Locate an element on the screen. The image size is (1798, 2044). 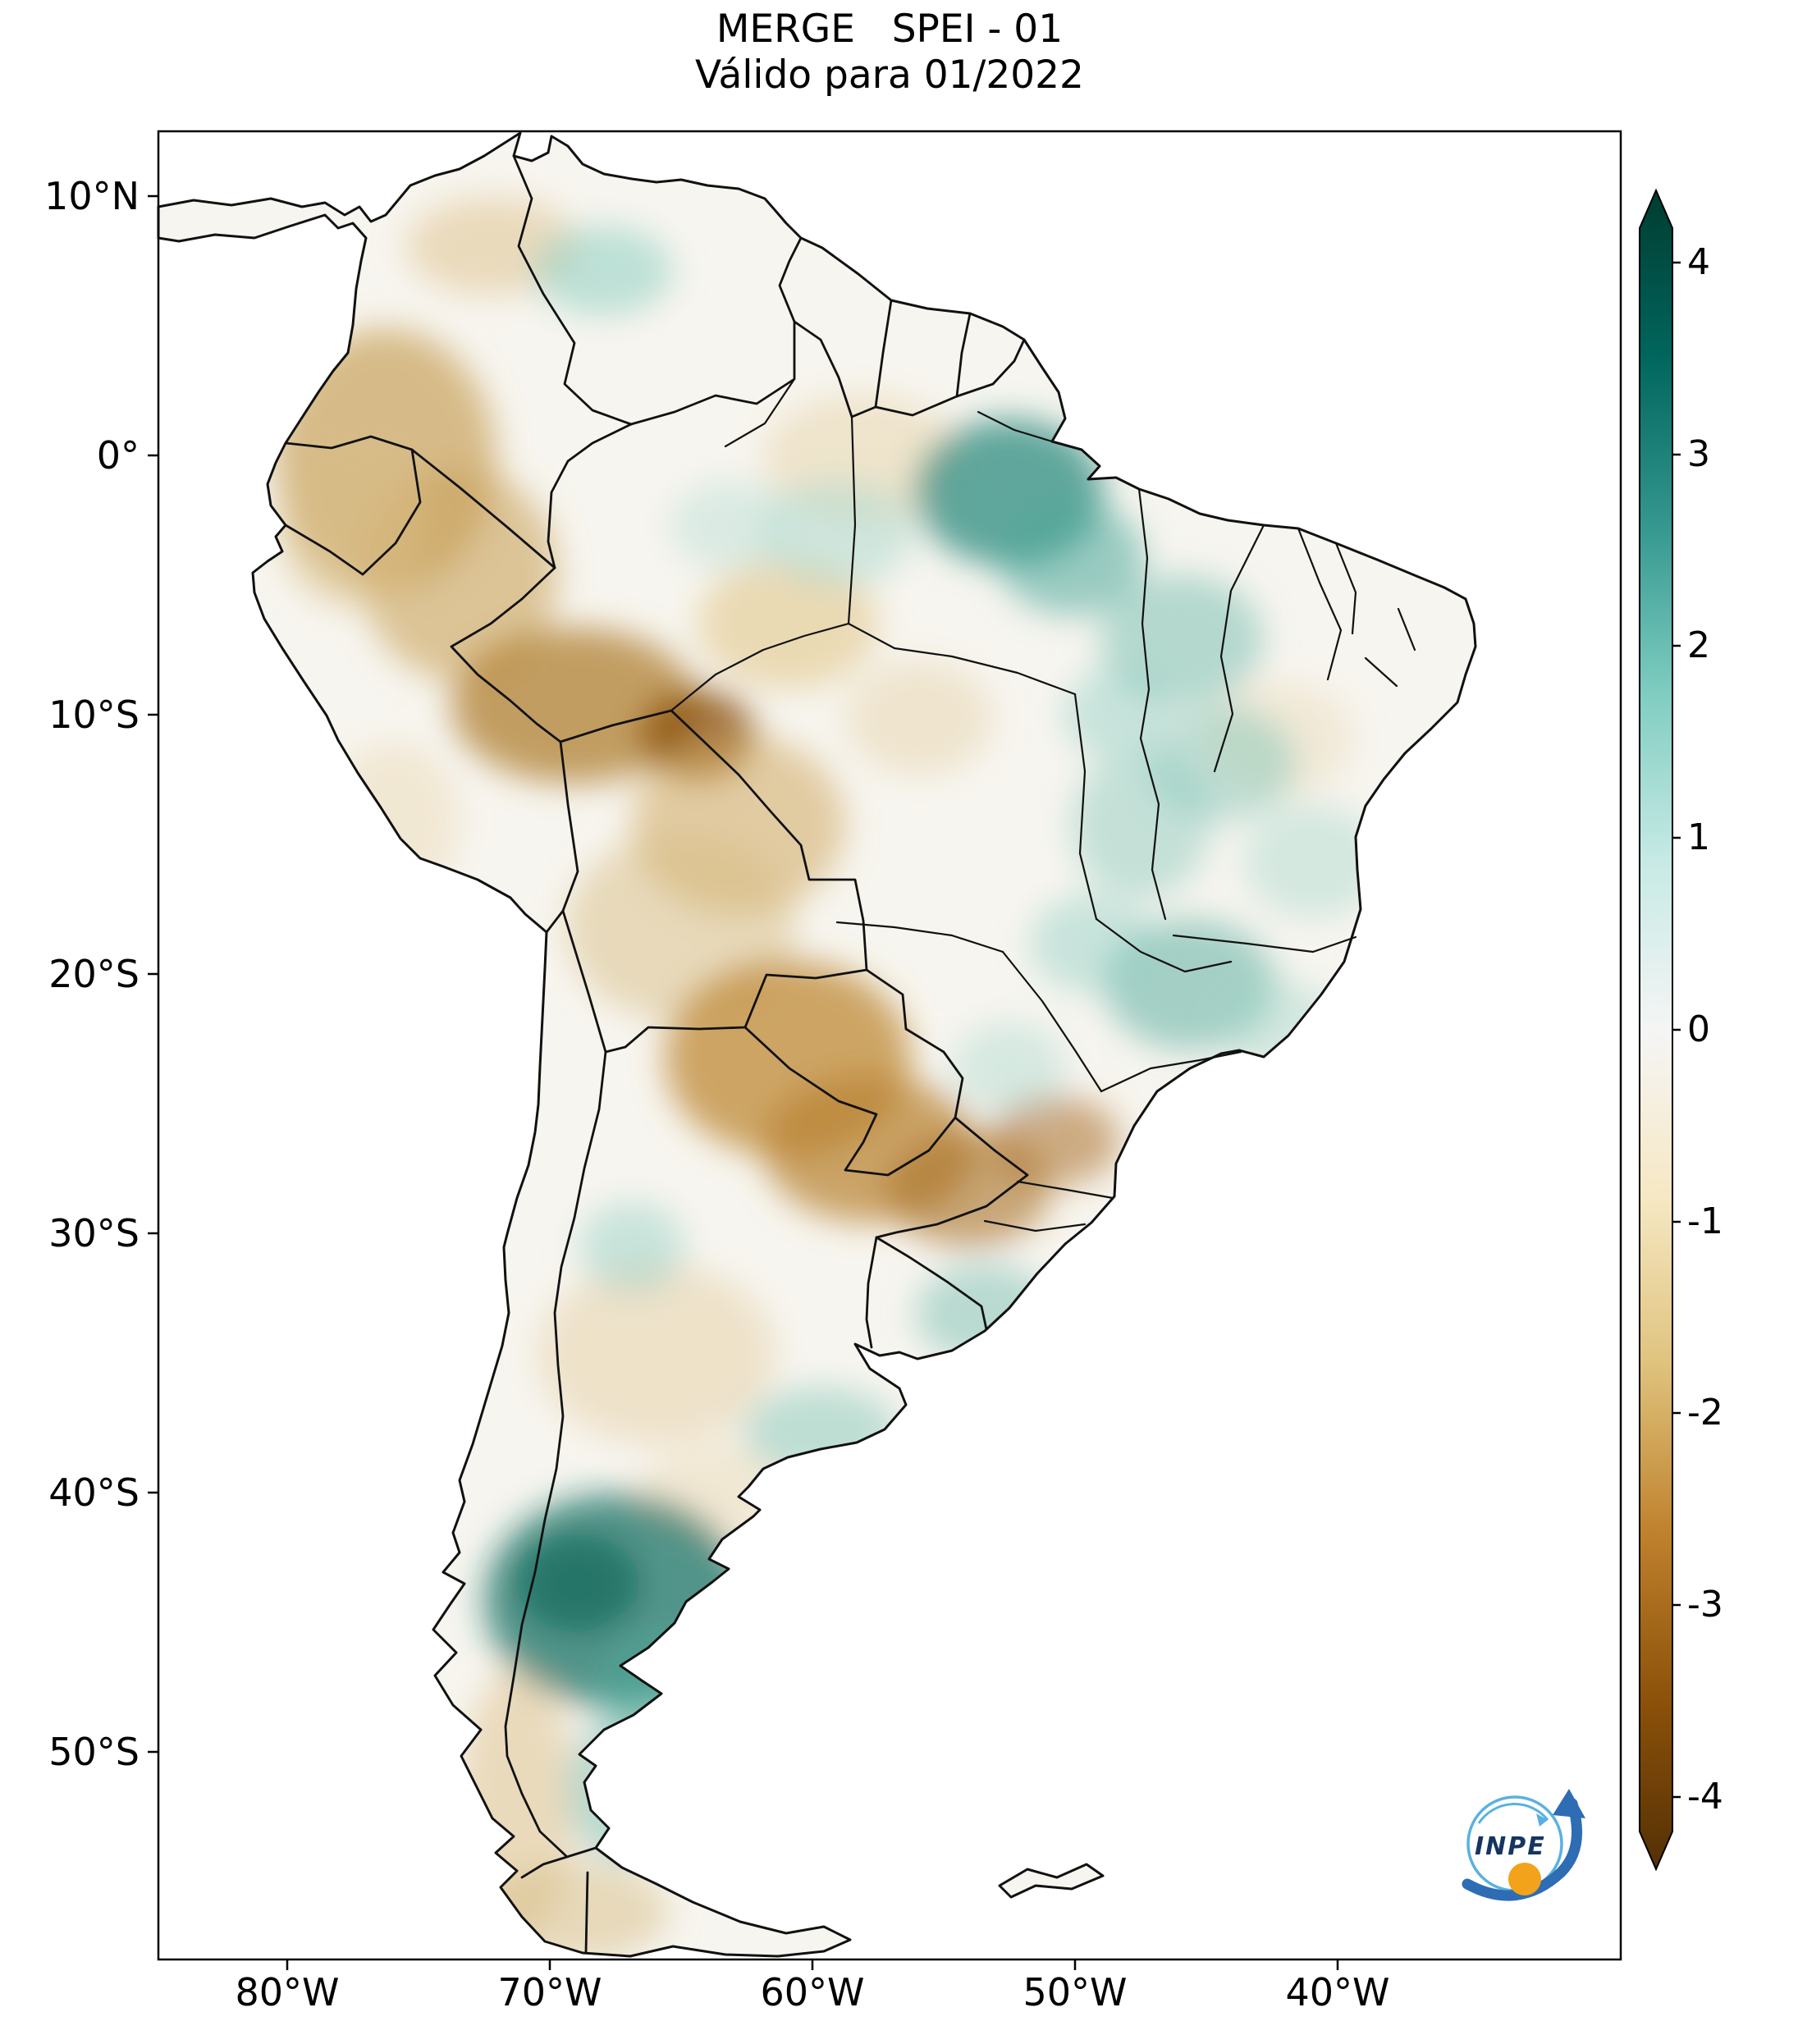
logo-orbit-arc is located at coordinates (1513, 1813).